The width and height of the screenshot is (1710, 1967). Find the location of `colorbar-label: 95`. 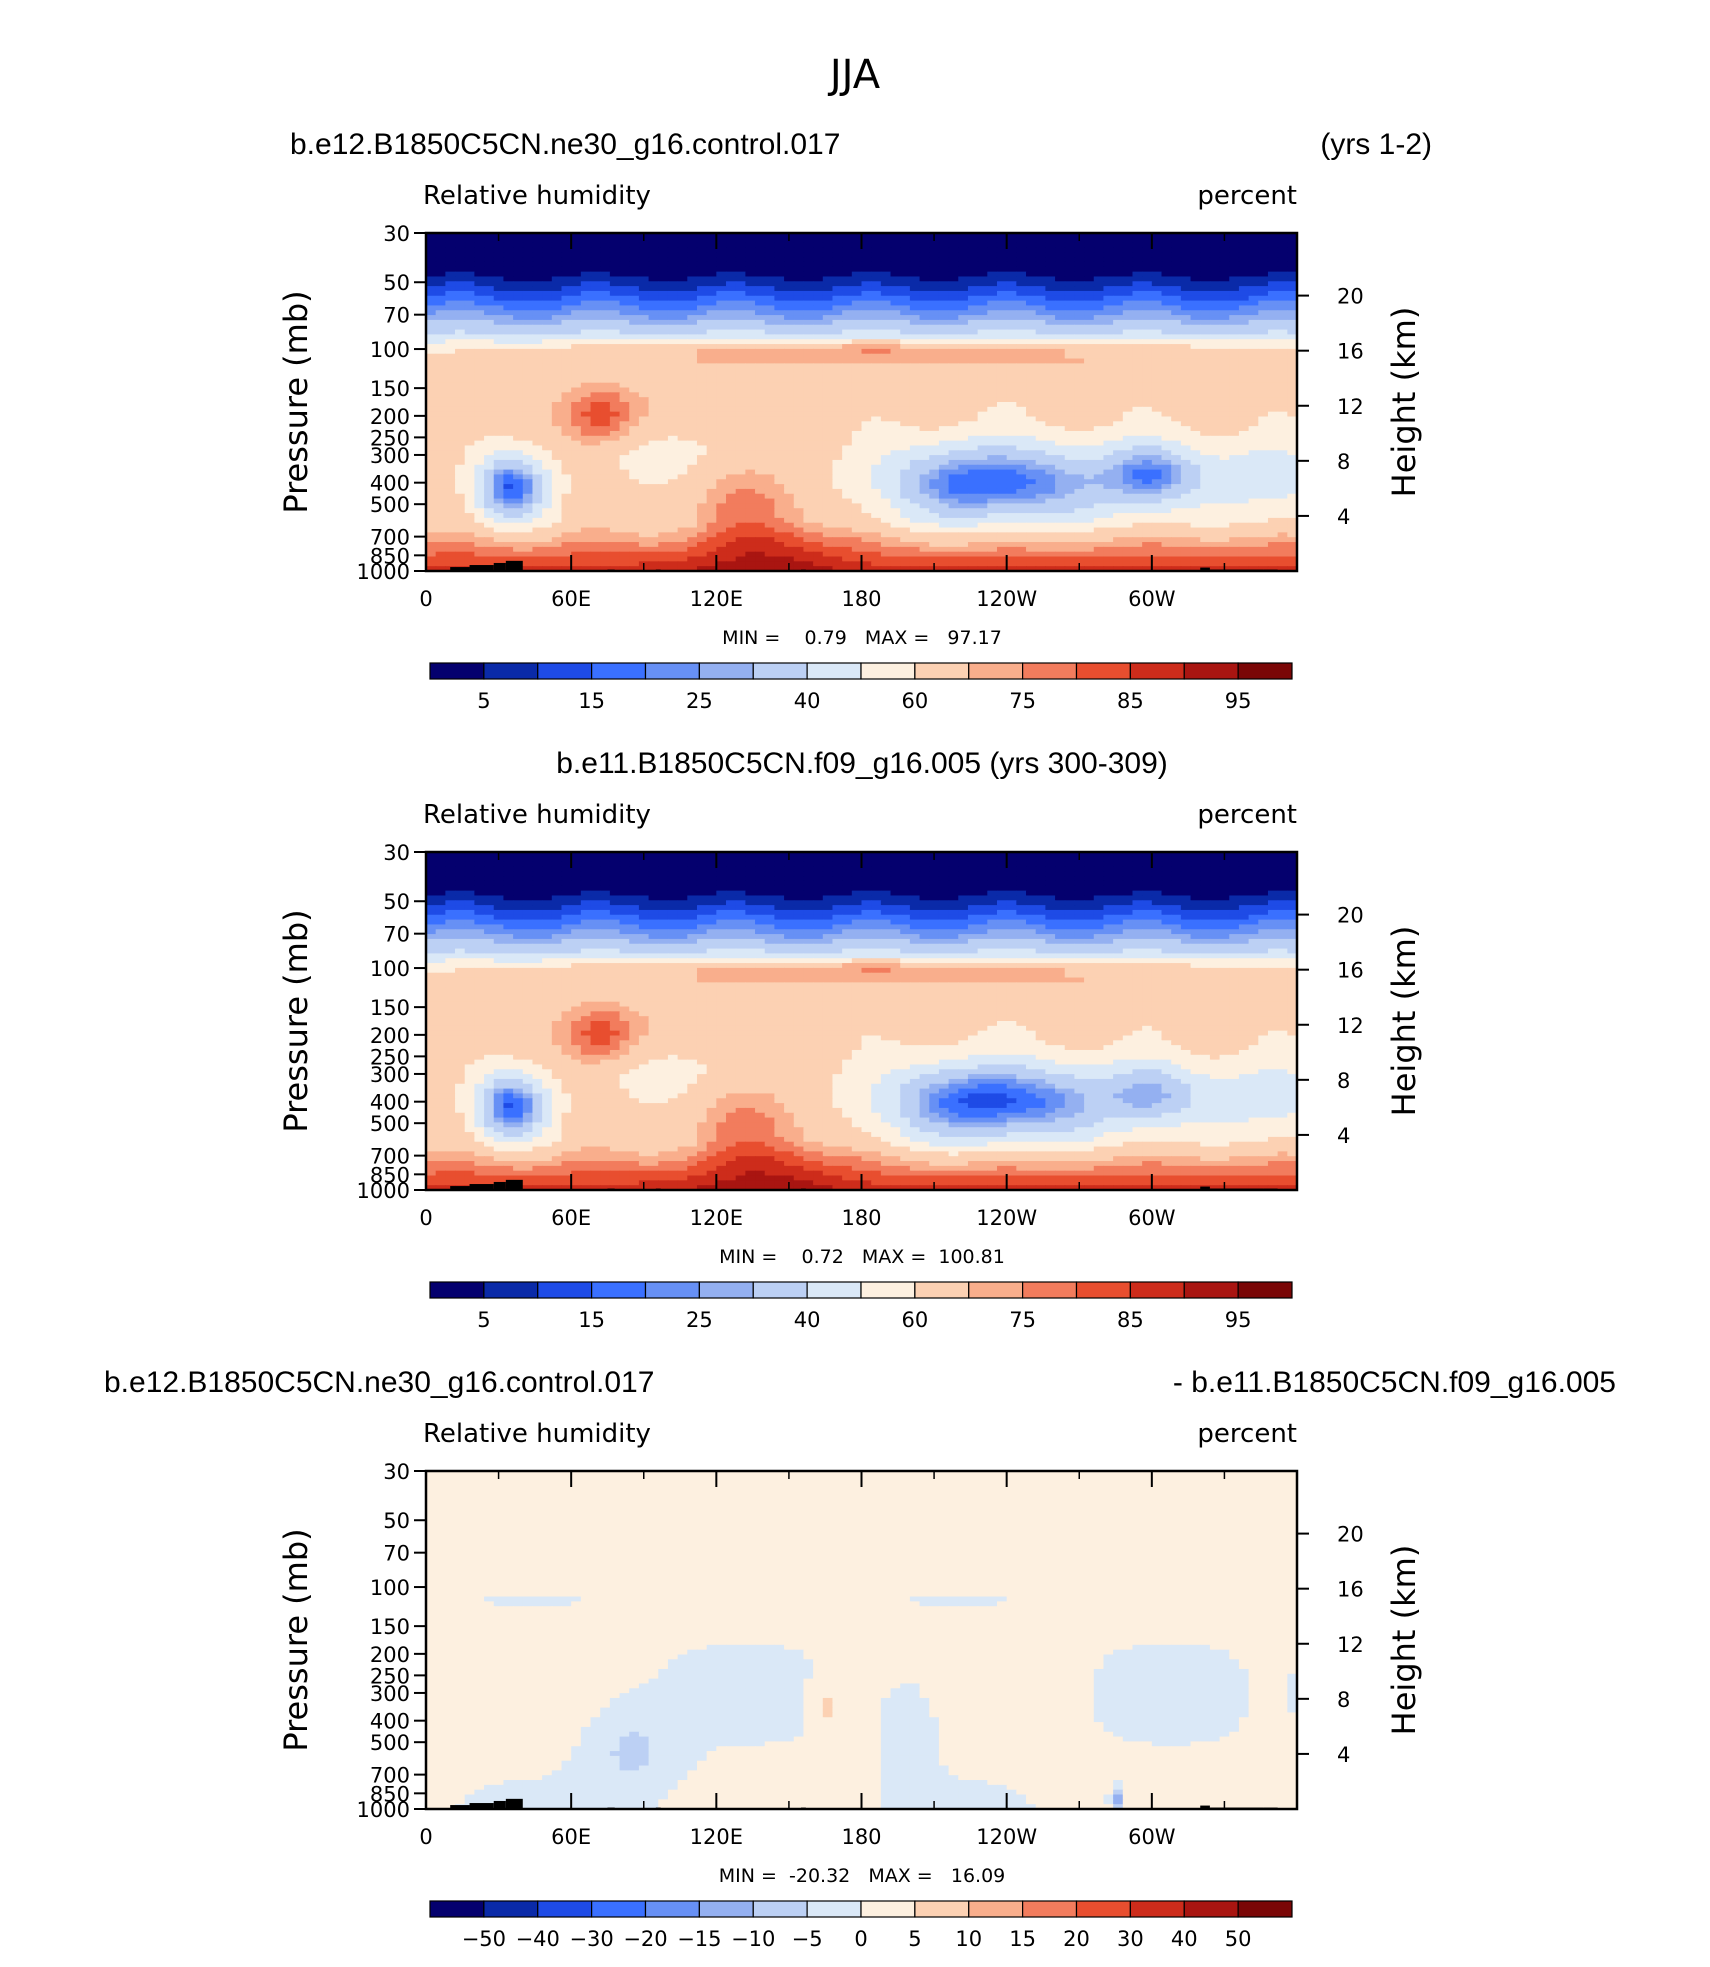

colorbar-label: 95 is located at coordinates (1238, 701).